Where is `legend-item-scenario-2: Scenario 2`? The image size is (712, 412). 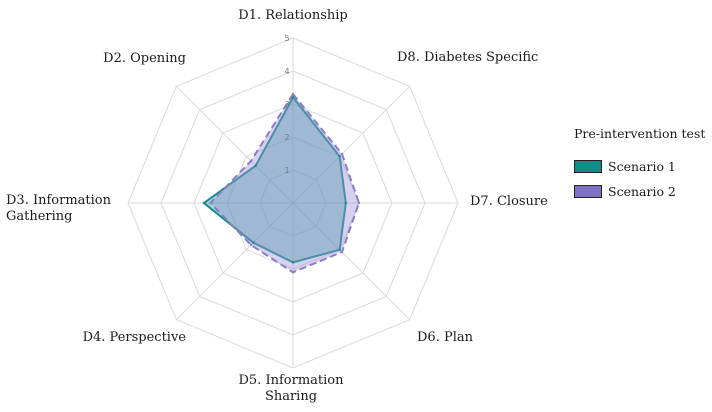 legend-item-scenario-2: Scenario 2 is located at coordinates (642, 191).